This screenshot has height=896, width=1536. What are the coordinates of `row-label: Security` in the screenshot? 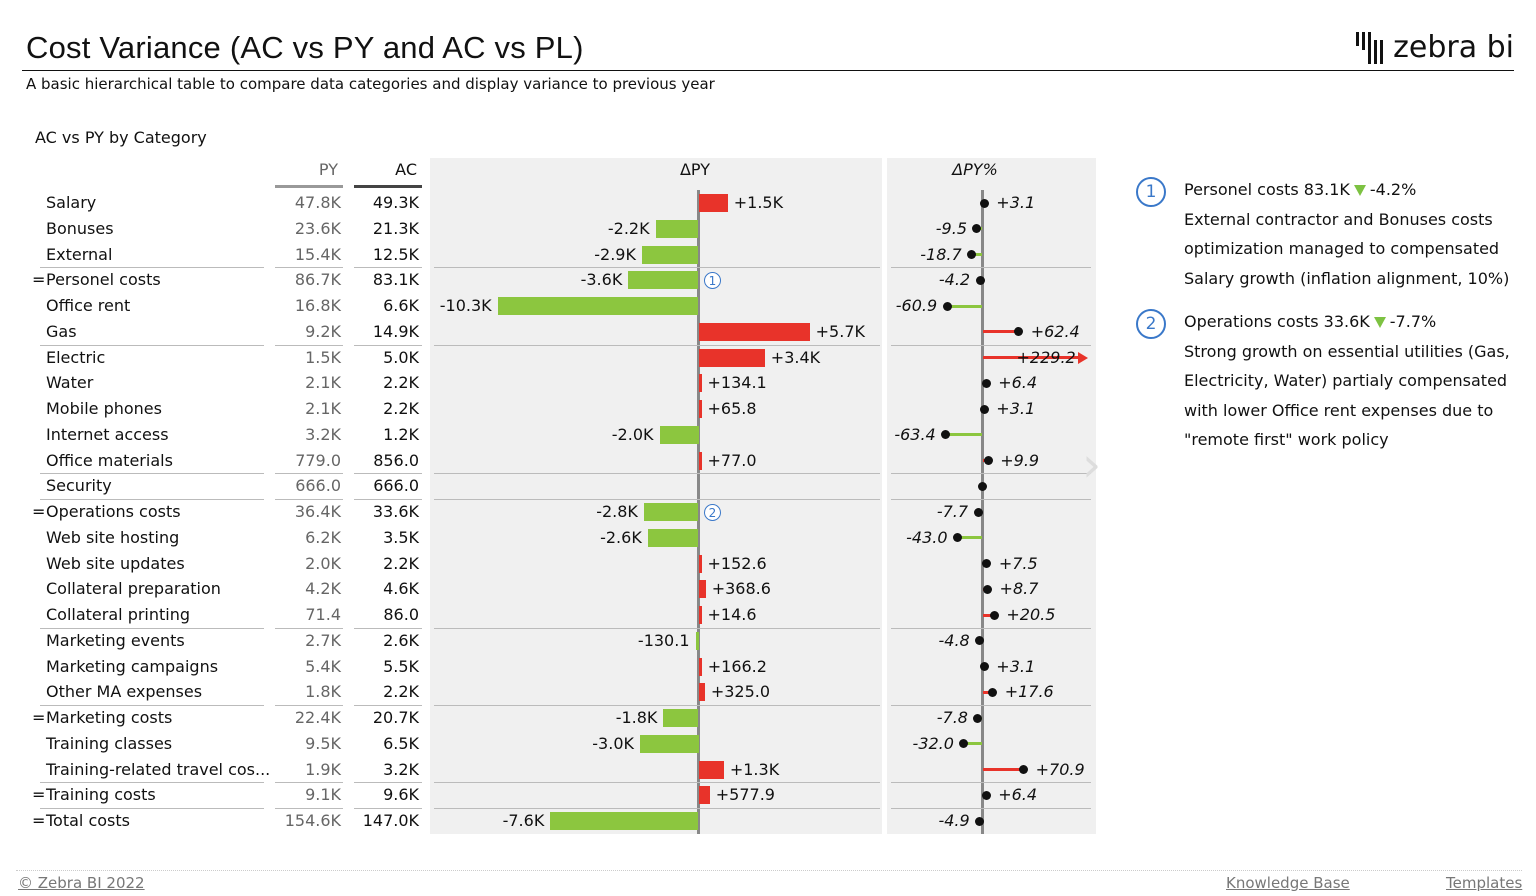 It's located at (79, 486).